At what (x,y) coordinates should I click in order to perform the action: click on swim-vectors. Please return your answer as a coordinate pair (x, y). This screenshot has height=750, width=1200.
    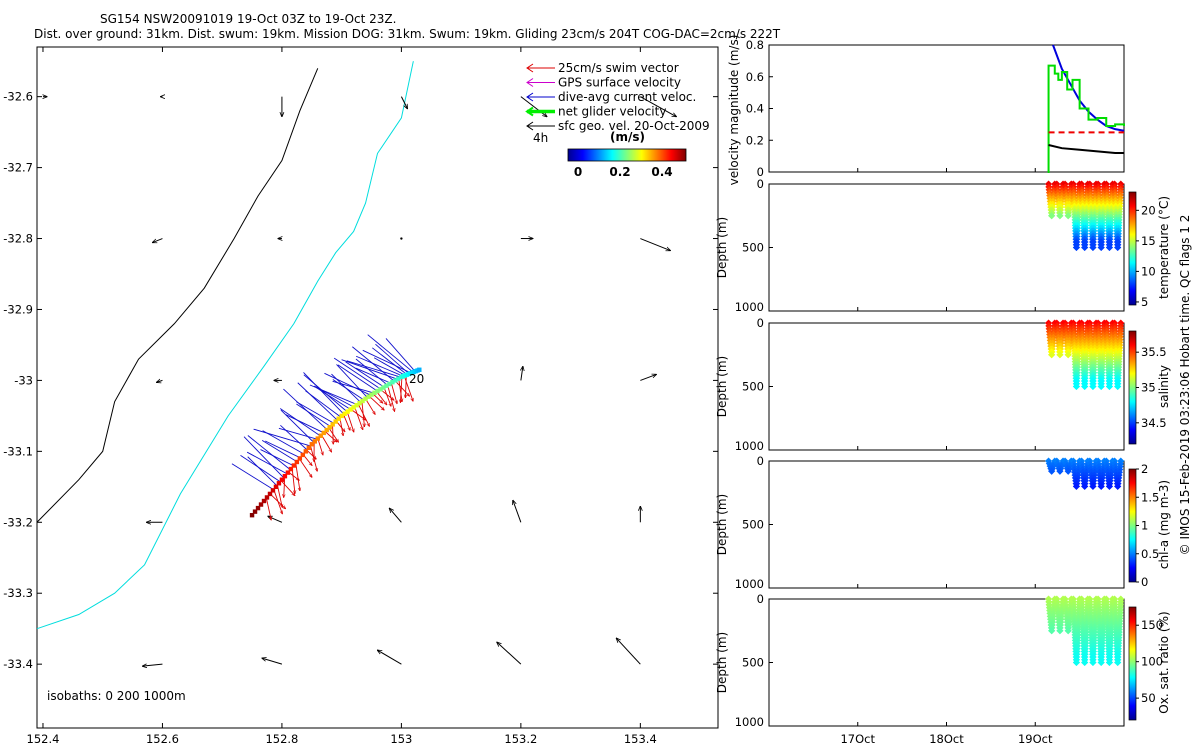
    Looking at the image, I should click on (339, 447).